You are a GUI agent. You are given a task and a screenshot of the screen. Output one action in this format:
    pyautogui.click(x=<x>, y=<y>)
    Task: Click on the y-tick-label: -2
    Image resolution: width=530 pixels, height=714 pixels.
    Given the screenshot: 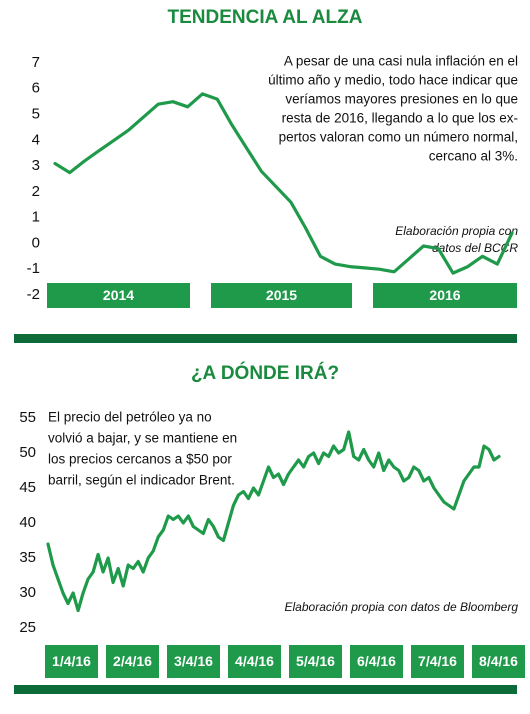 What is the action you would take?
    pyautogui.click(x=33, y=294)
    